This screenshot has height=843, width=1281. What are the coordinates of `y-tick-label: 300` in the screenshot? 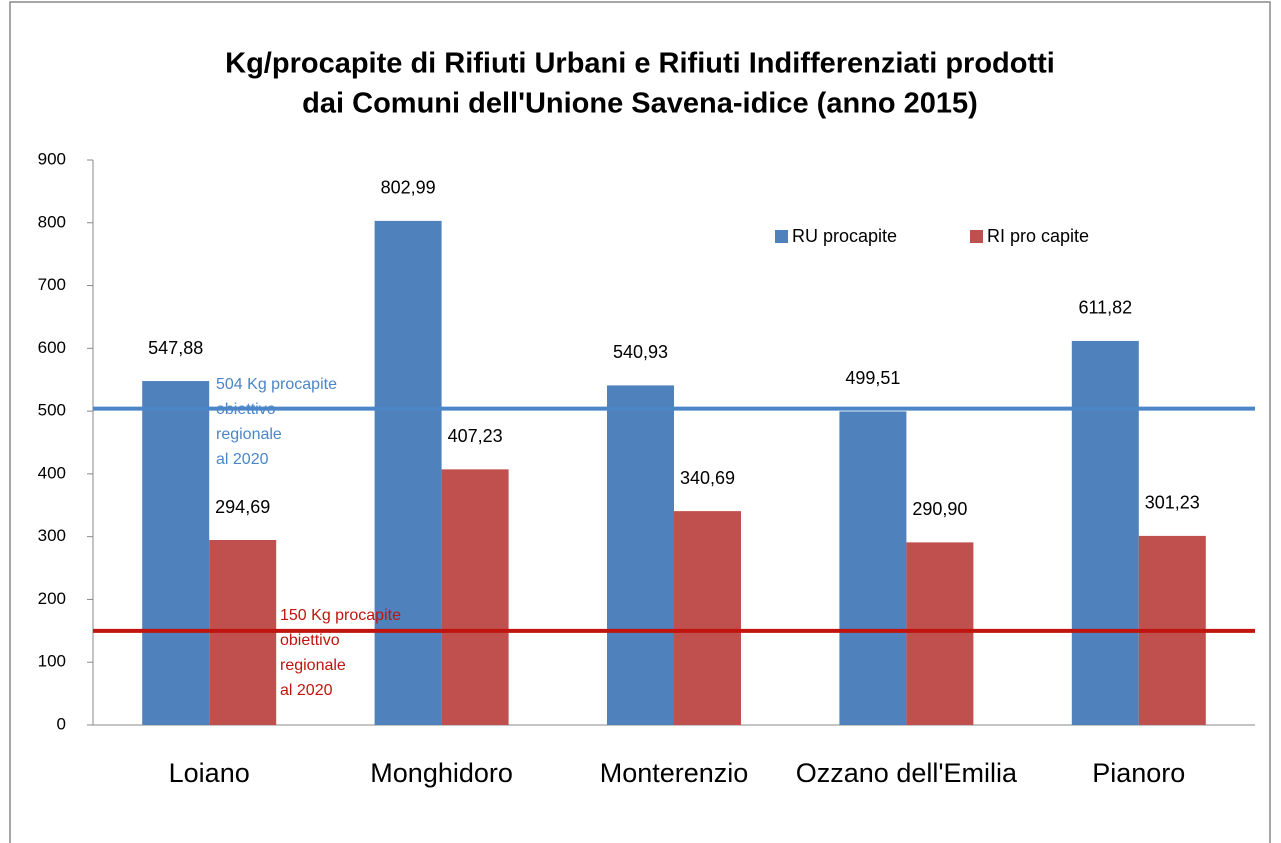 It's located at (52, 535).